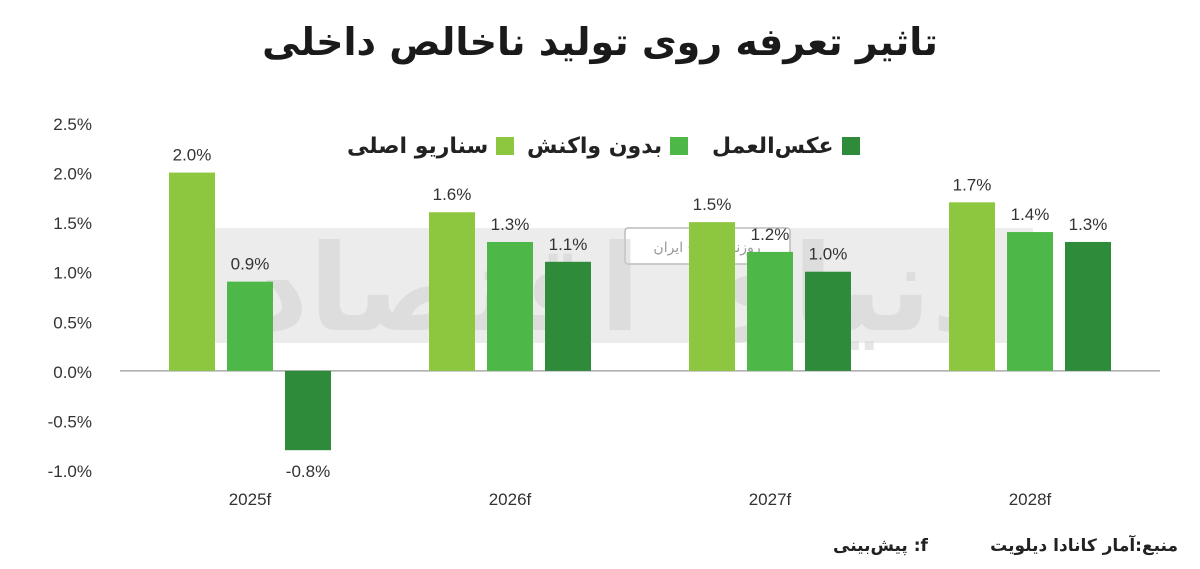  Describe the element at coordinates (72, 273) in the screenshot. I see `y-tick-label: 1.0%` at that location.